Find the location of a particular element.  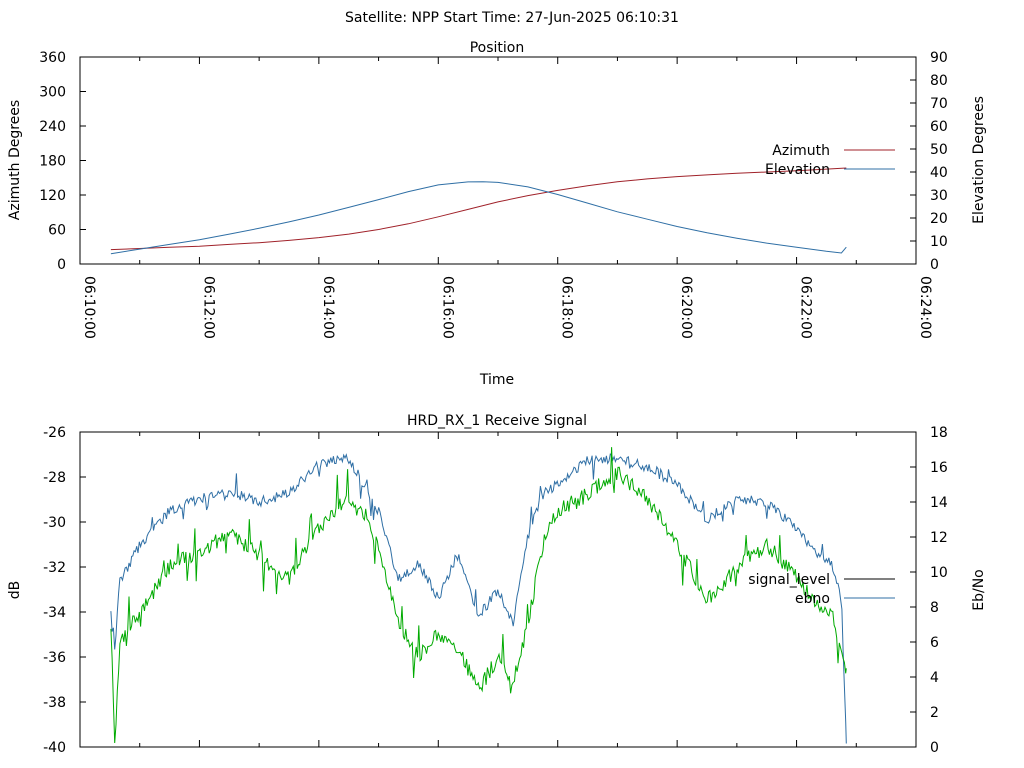

y-tick-label: -32 is located at coordinates (54, 568).